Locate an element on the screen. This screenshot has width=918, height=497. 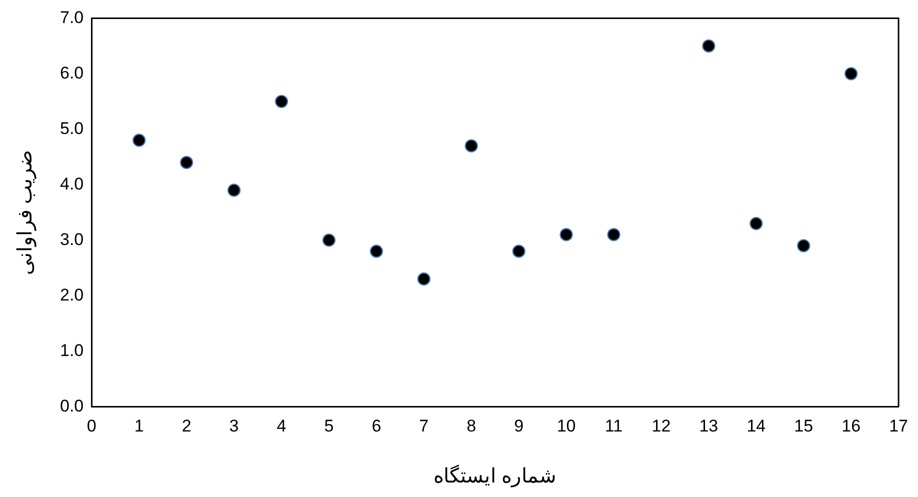
y-tick-label: 0.0 is located at coordinates (72, 406).